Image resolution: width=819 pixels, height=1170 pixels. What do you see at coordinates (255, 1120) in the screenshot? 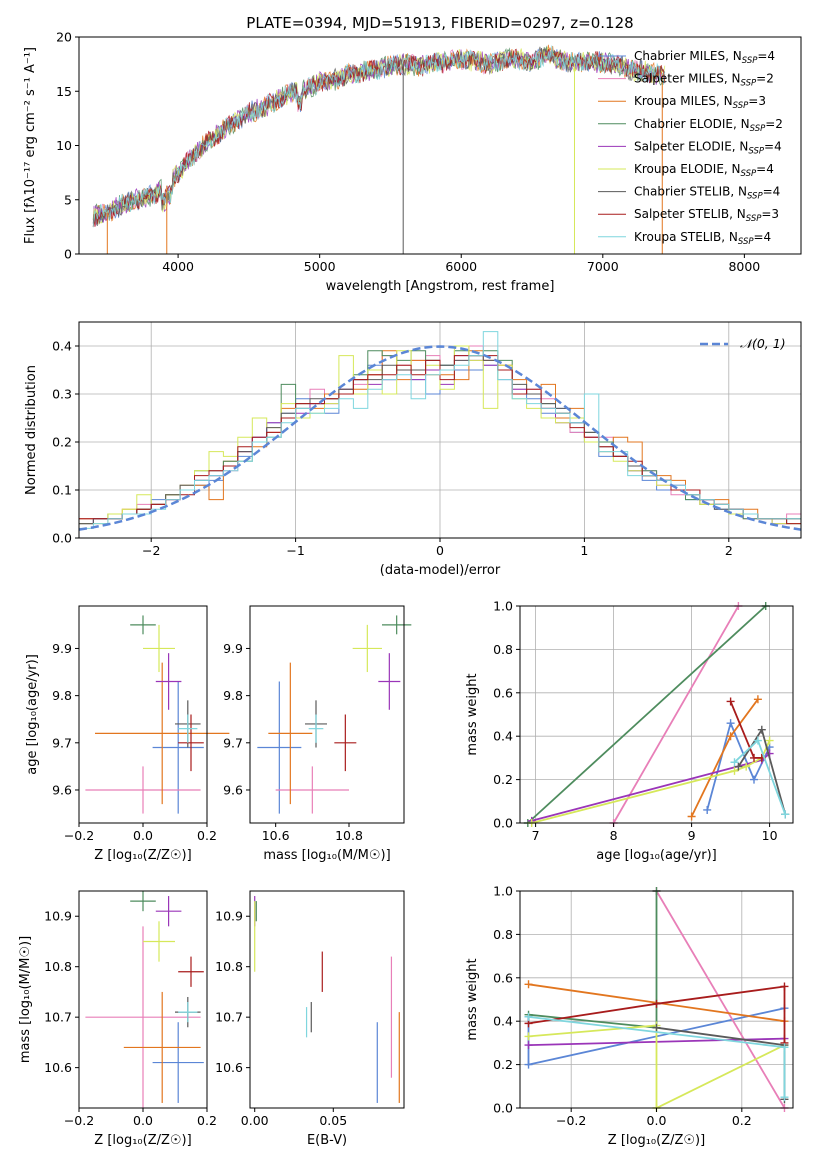
I see `x-tick-label: 0.00` at bounding box center [255, 1120].